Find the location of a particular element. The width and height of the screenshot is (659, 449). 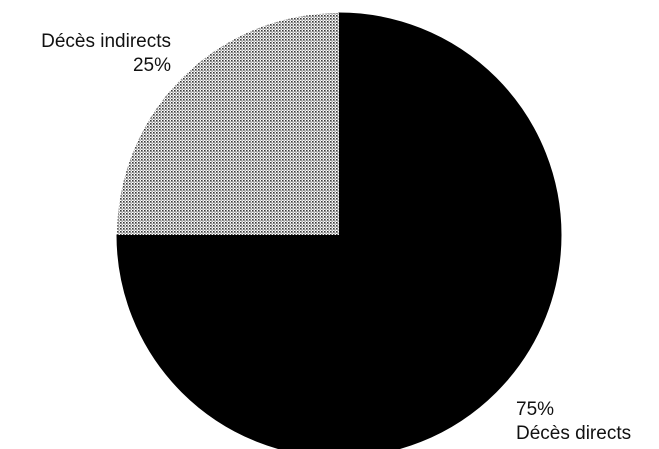

slice-label-indirect-value: 25% is located at coordinates (151, 65).